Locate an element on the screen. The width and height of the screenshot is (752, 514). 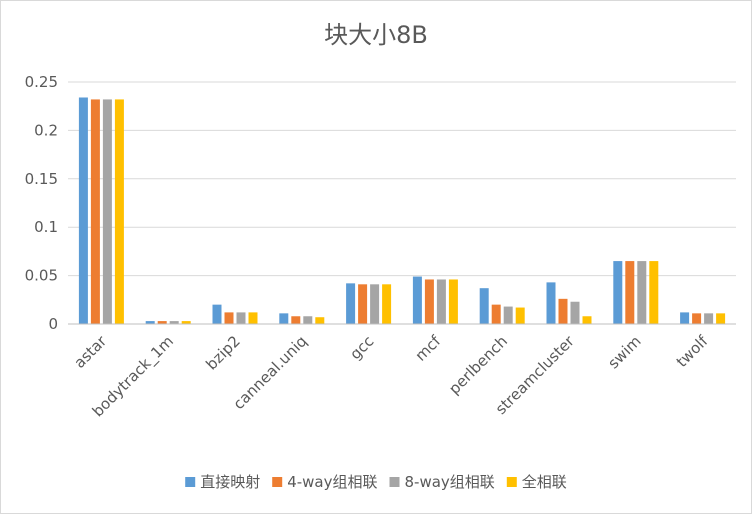
legend-label: 4-way组相联 is located at coordinates (332, 482).